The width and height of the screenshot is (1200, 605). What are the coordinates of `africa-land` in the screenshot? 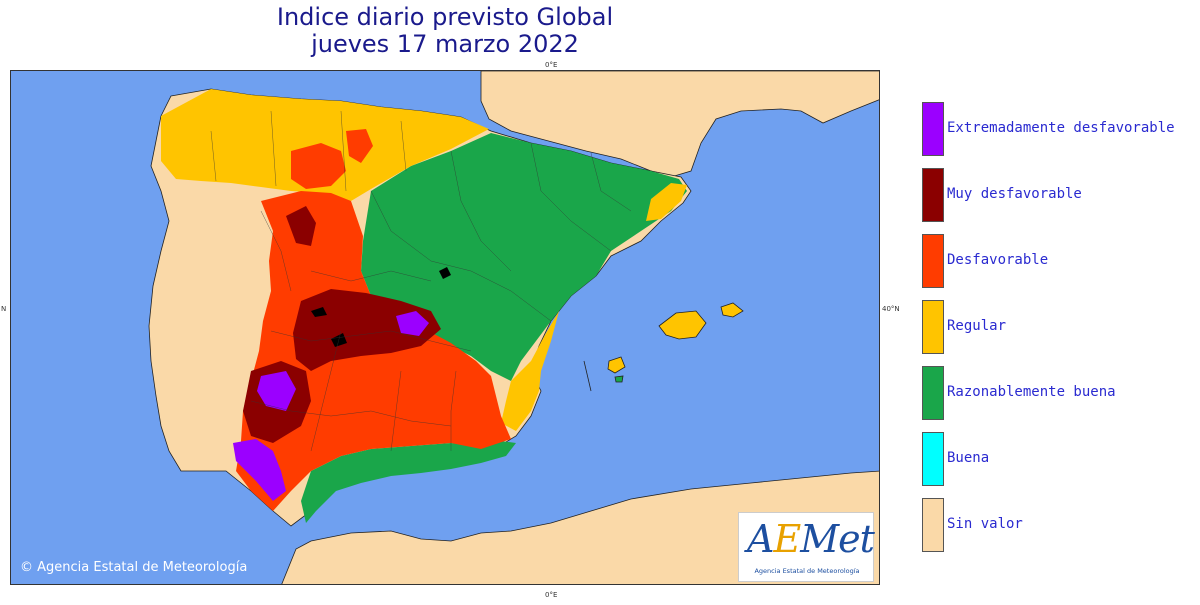 It's located at (580, 527).